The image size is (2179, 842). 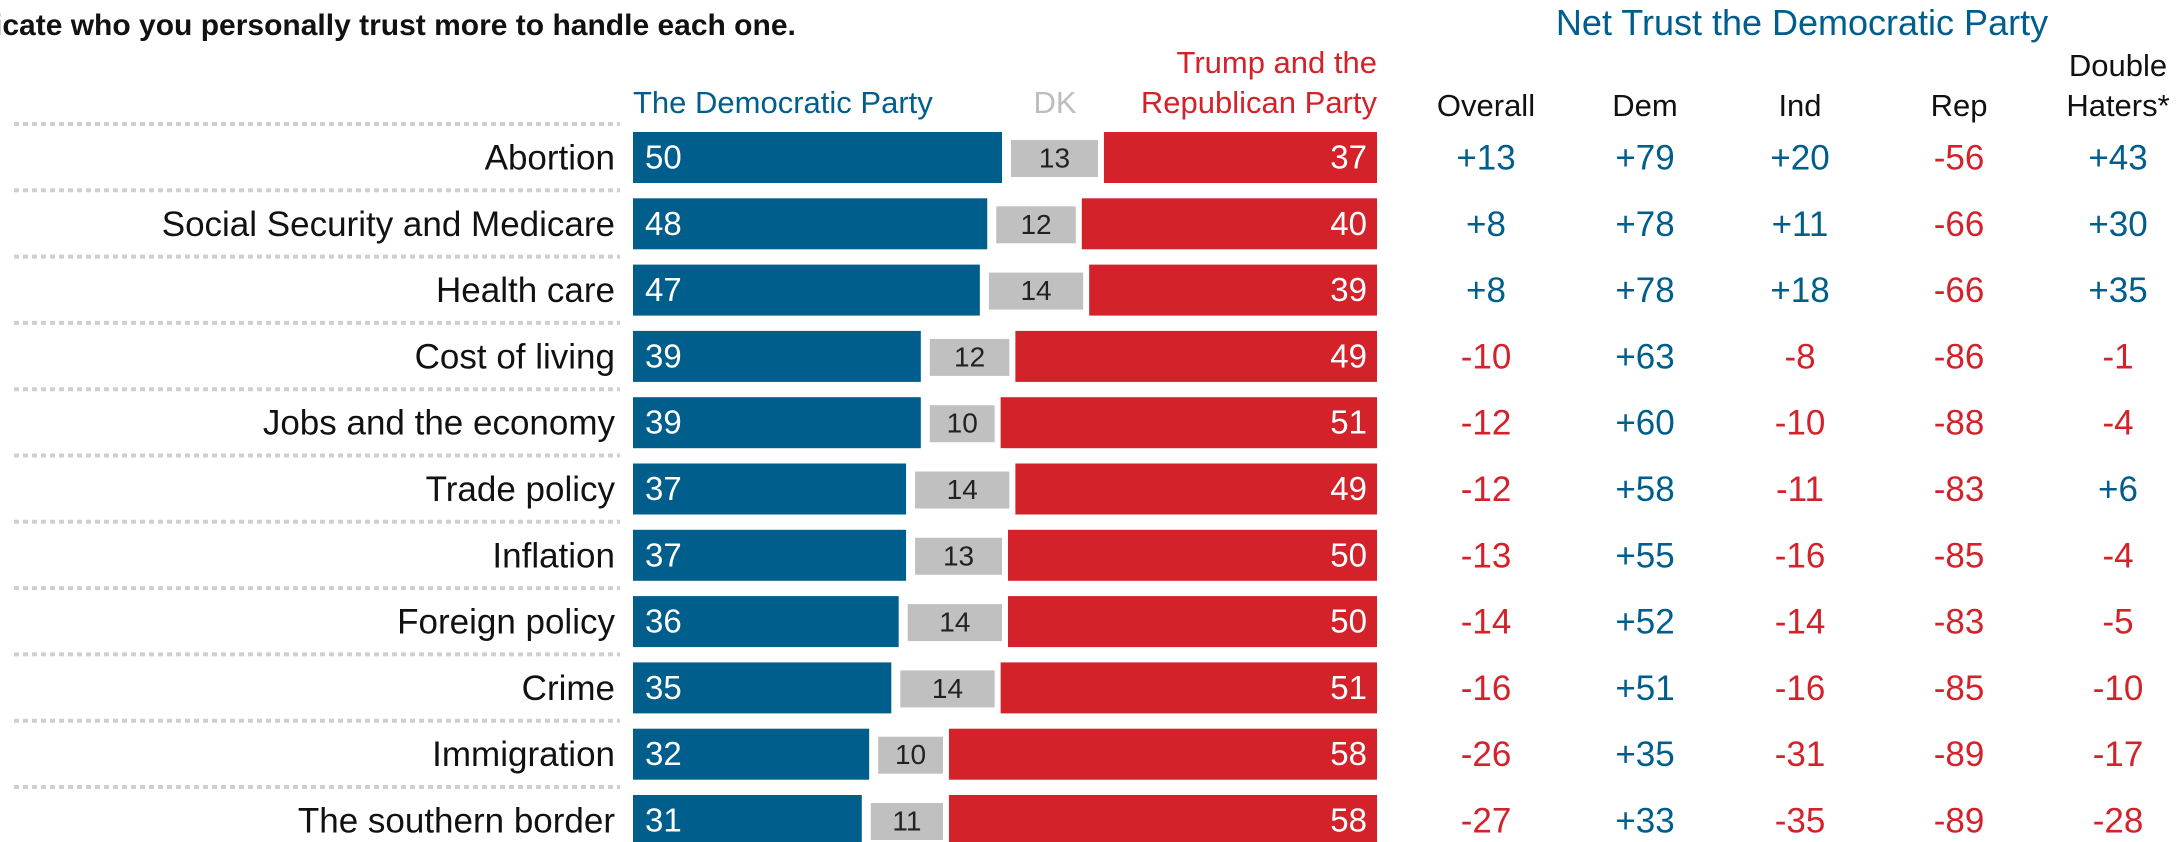 I want to click on value-dem: 50, so click(x=663, y=157).